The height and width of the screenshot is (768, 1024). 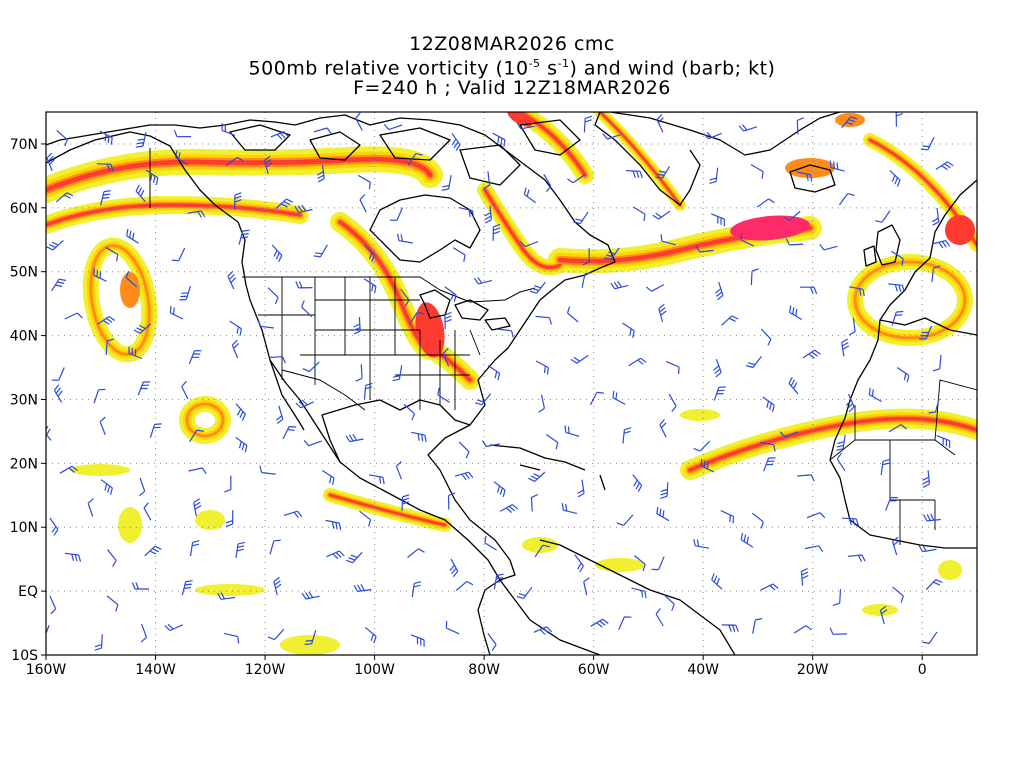 What do you see at coordinates (24, 273) in the screenshot?
I see `lat-tick-label: 50N` at bounding box center [24, 273].